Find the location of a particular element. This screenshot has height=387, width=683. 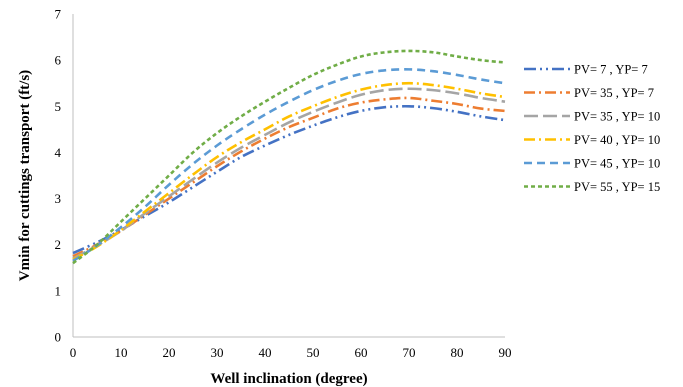

legend-label: PV= 40 , YP= 10 is located at coordinates (617, 140).